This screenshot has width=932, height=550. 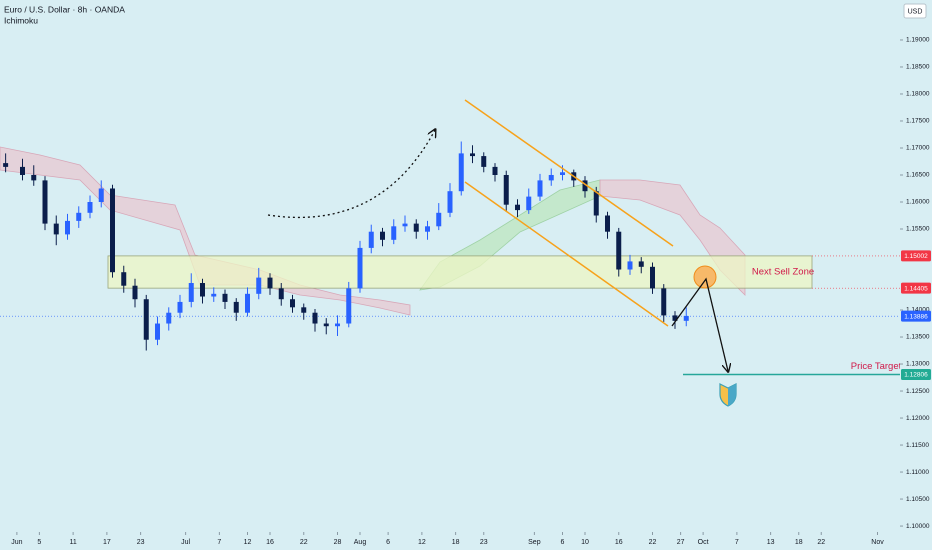 What do you see at coordinates (918, 337) in the screenshot?
I see `y-tick-label: 1.13500` at bounding box center [918, 337].